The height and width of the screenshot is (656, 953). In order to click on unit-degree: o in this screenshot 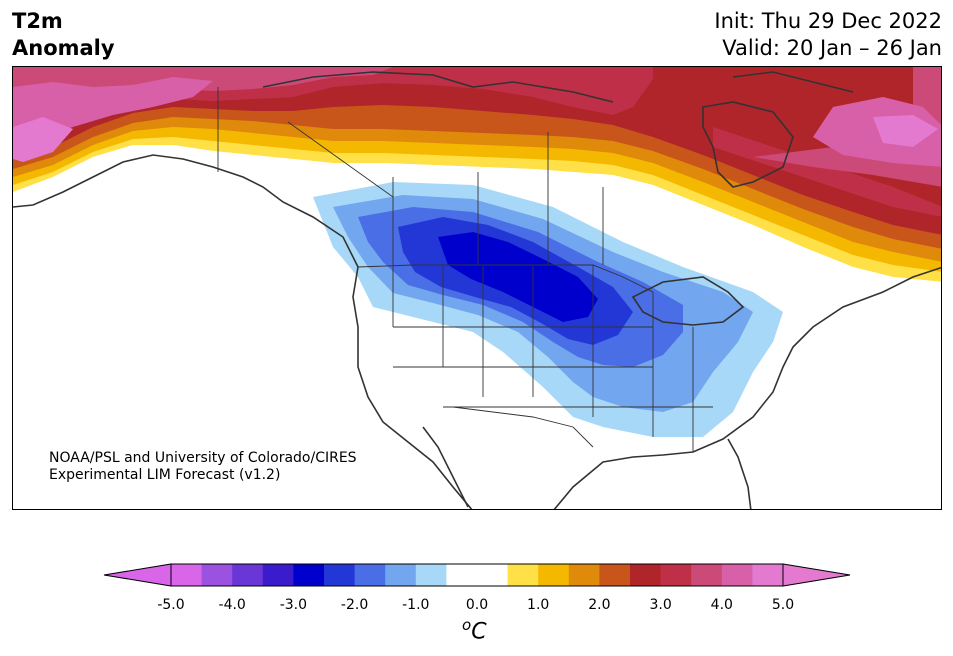, I will do `click(467, 625)`.